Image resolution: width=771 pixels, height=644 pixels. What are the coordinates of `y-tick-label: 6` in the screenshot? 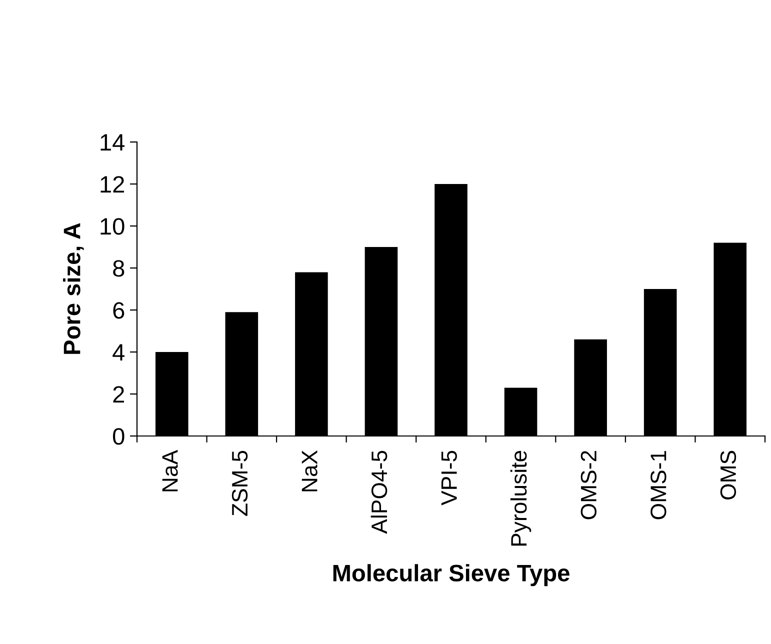 It's located at (118, 310).